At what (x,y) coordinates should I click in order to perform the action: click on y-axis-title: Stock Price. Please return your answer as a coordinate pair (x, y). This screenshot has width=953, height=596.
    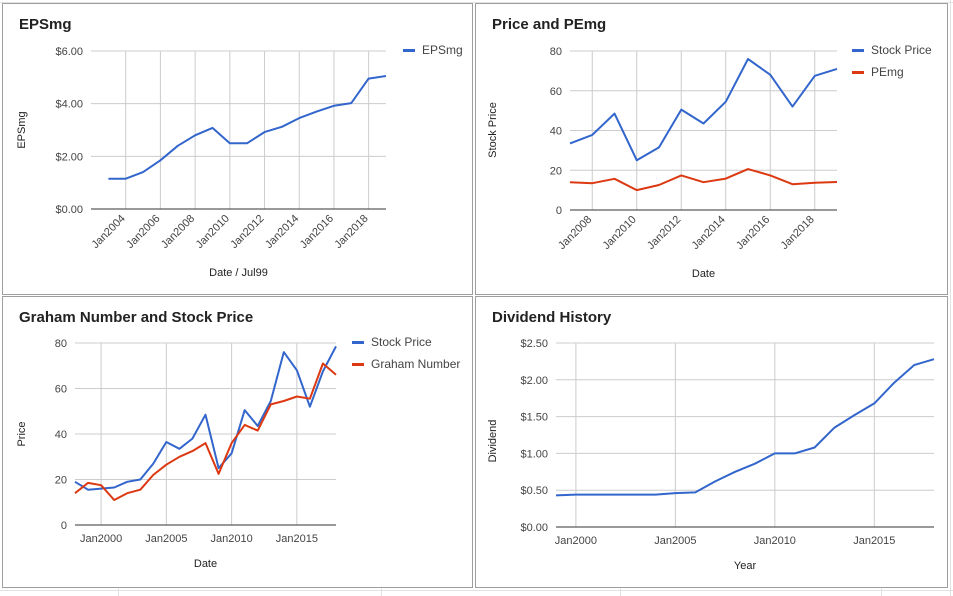
    Looking at the image, I should click on (493, 130).